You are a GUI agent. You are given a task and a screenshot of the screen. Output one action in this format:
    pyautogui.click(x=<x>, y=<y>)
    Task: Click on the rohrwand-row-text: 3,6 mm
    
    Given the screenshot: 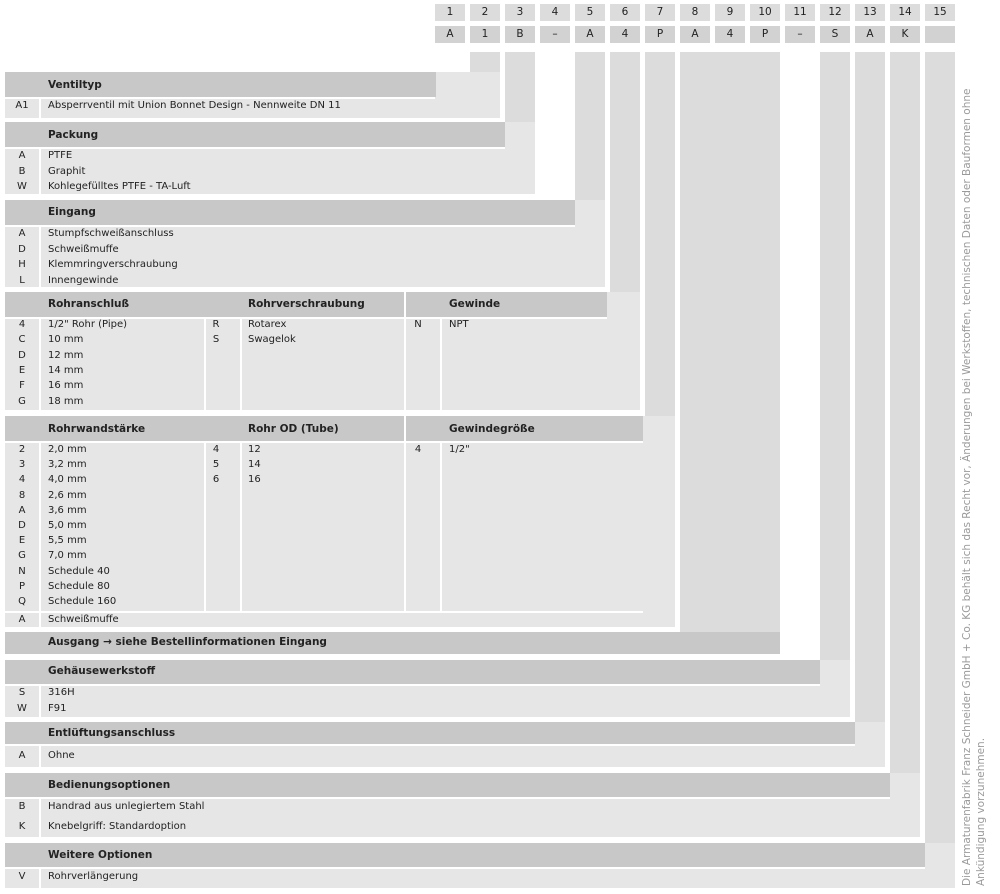 What is the action you would take?
    pyautogui.click(x=67, y=510)
    